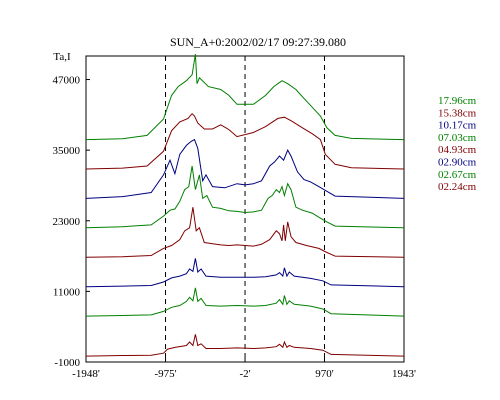  Describe the element at coordinates (457, 101) in the screenshot. I see `legend-entry-0: 17.96cm` at that location.